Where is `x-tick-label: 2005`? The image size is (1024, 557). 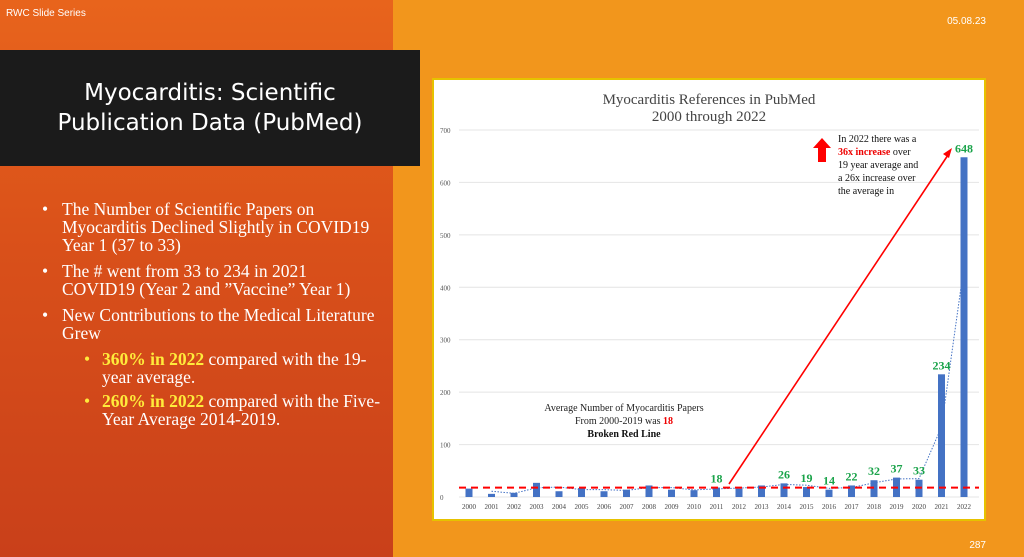
x-tick-label: 2005 is located at coordinates (582, 507).